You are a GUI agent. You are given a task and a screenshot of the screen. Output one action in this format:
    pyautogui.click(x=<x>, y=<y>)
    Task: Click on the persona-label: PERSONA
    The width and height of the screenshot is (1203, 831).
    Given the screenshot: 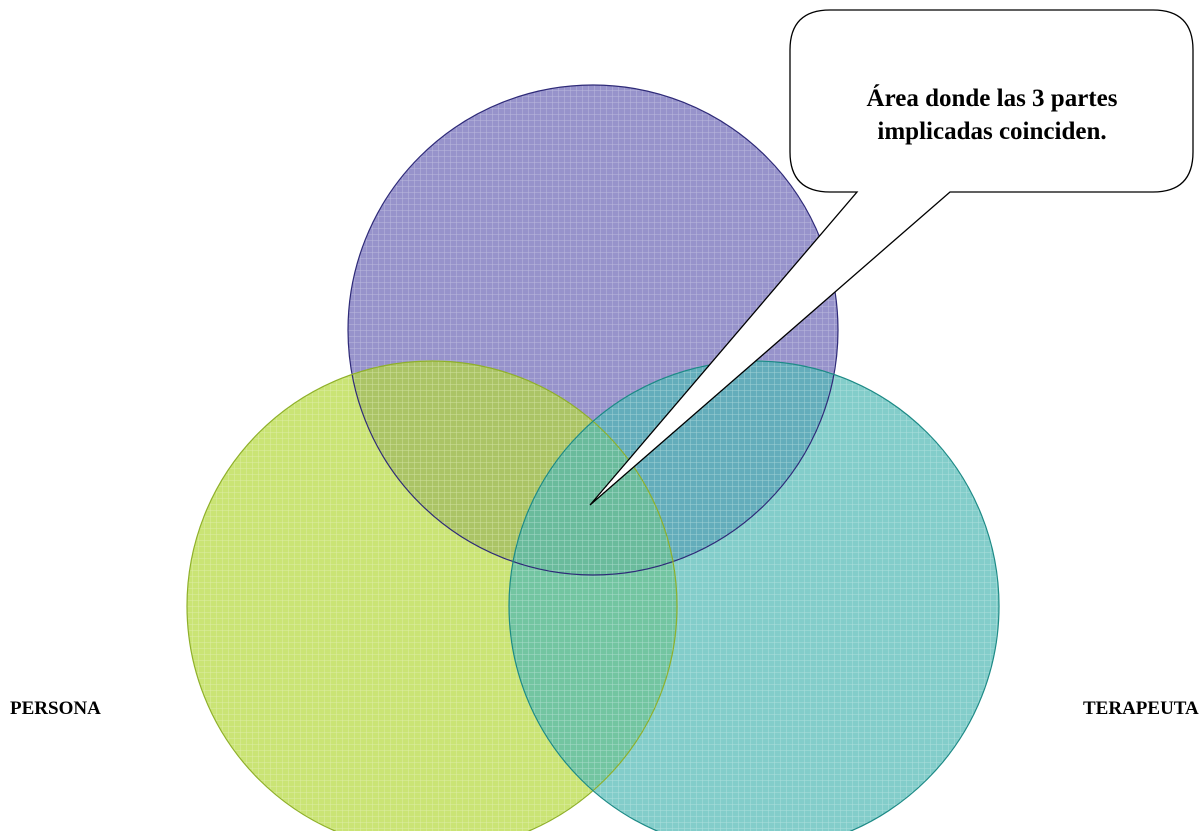 What is the action you would take?
    pyautogui.click(x=55, y=708)
    